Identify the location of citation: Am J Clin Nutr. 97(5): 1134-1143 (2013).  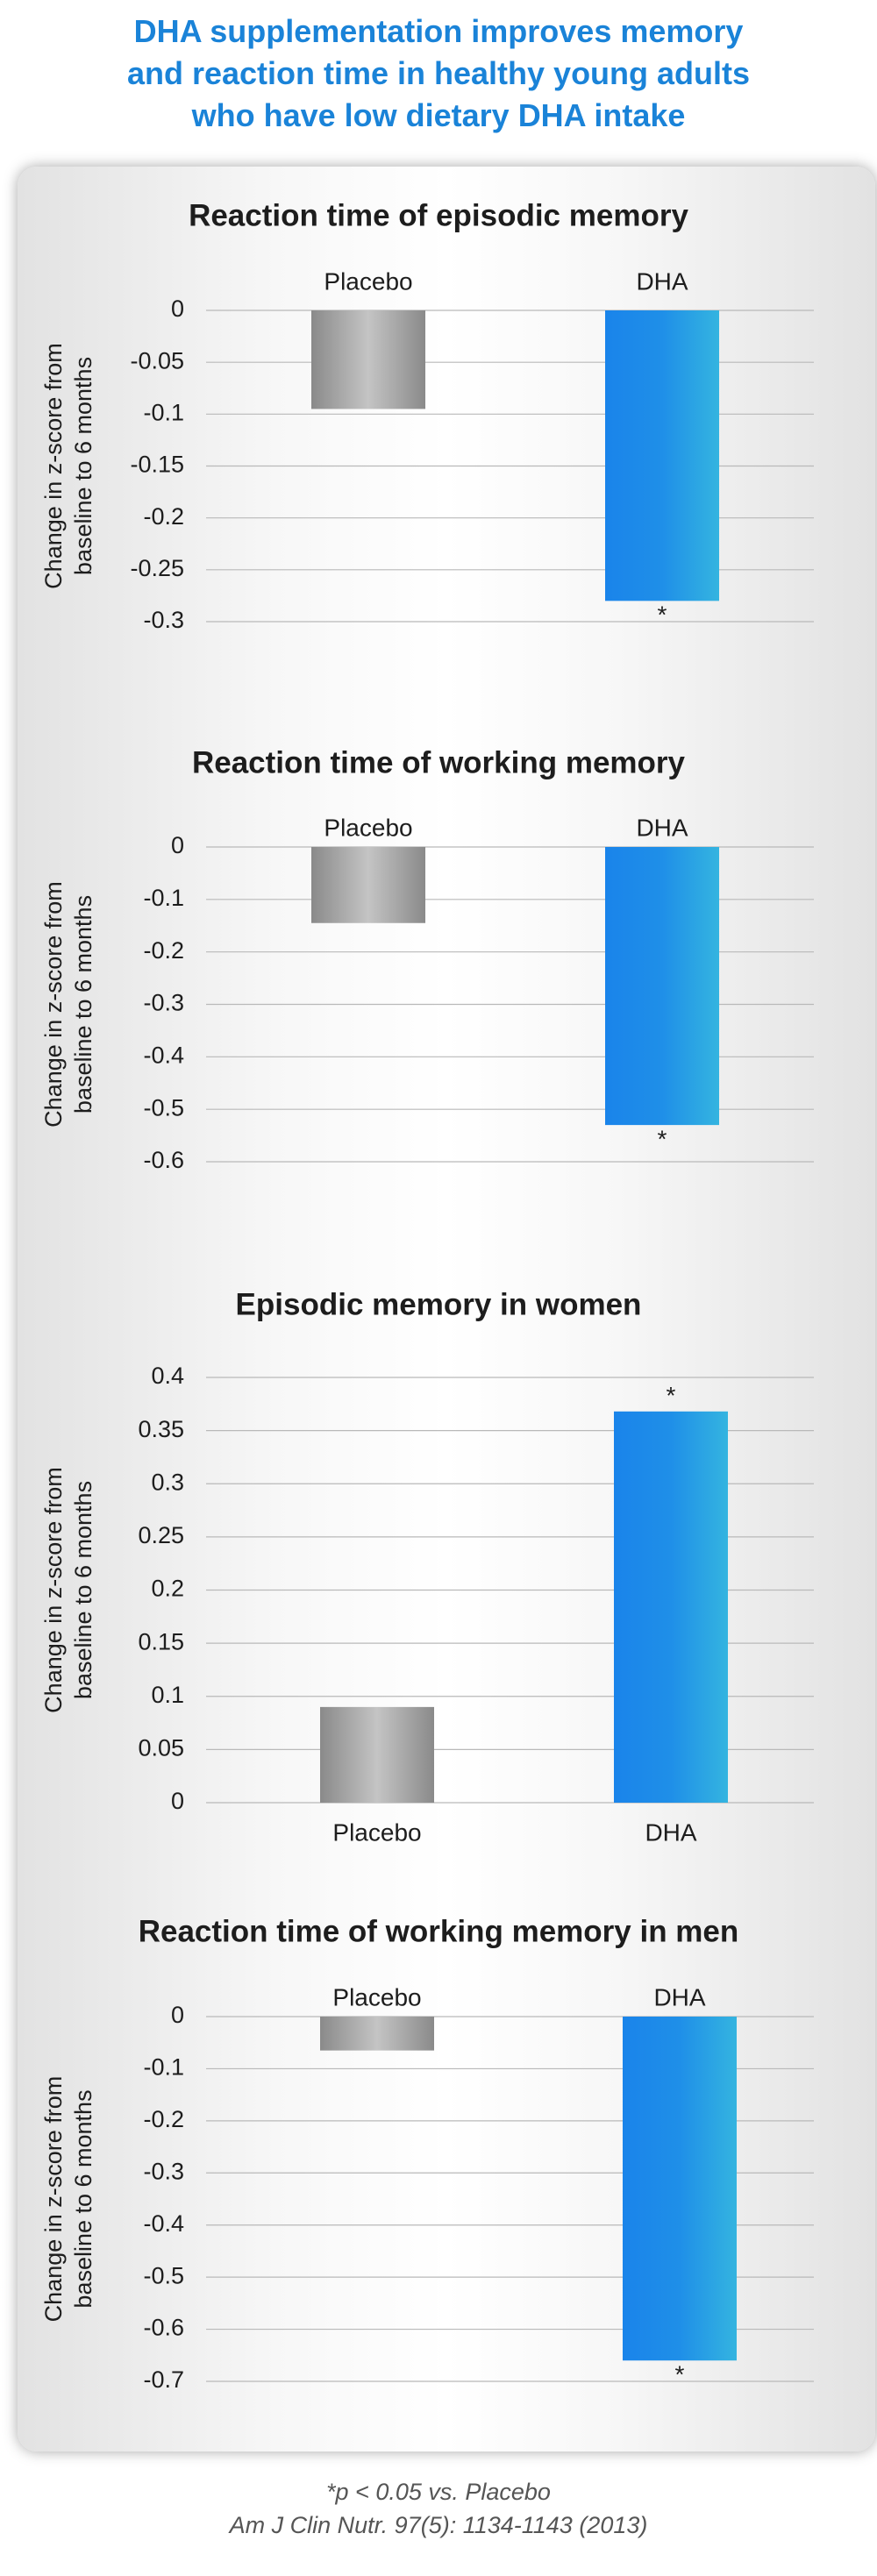
(438, 2525).